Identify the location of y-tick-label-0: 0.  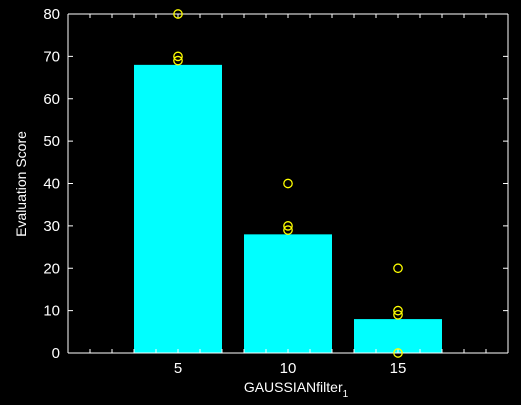
(56, 353).